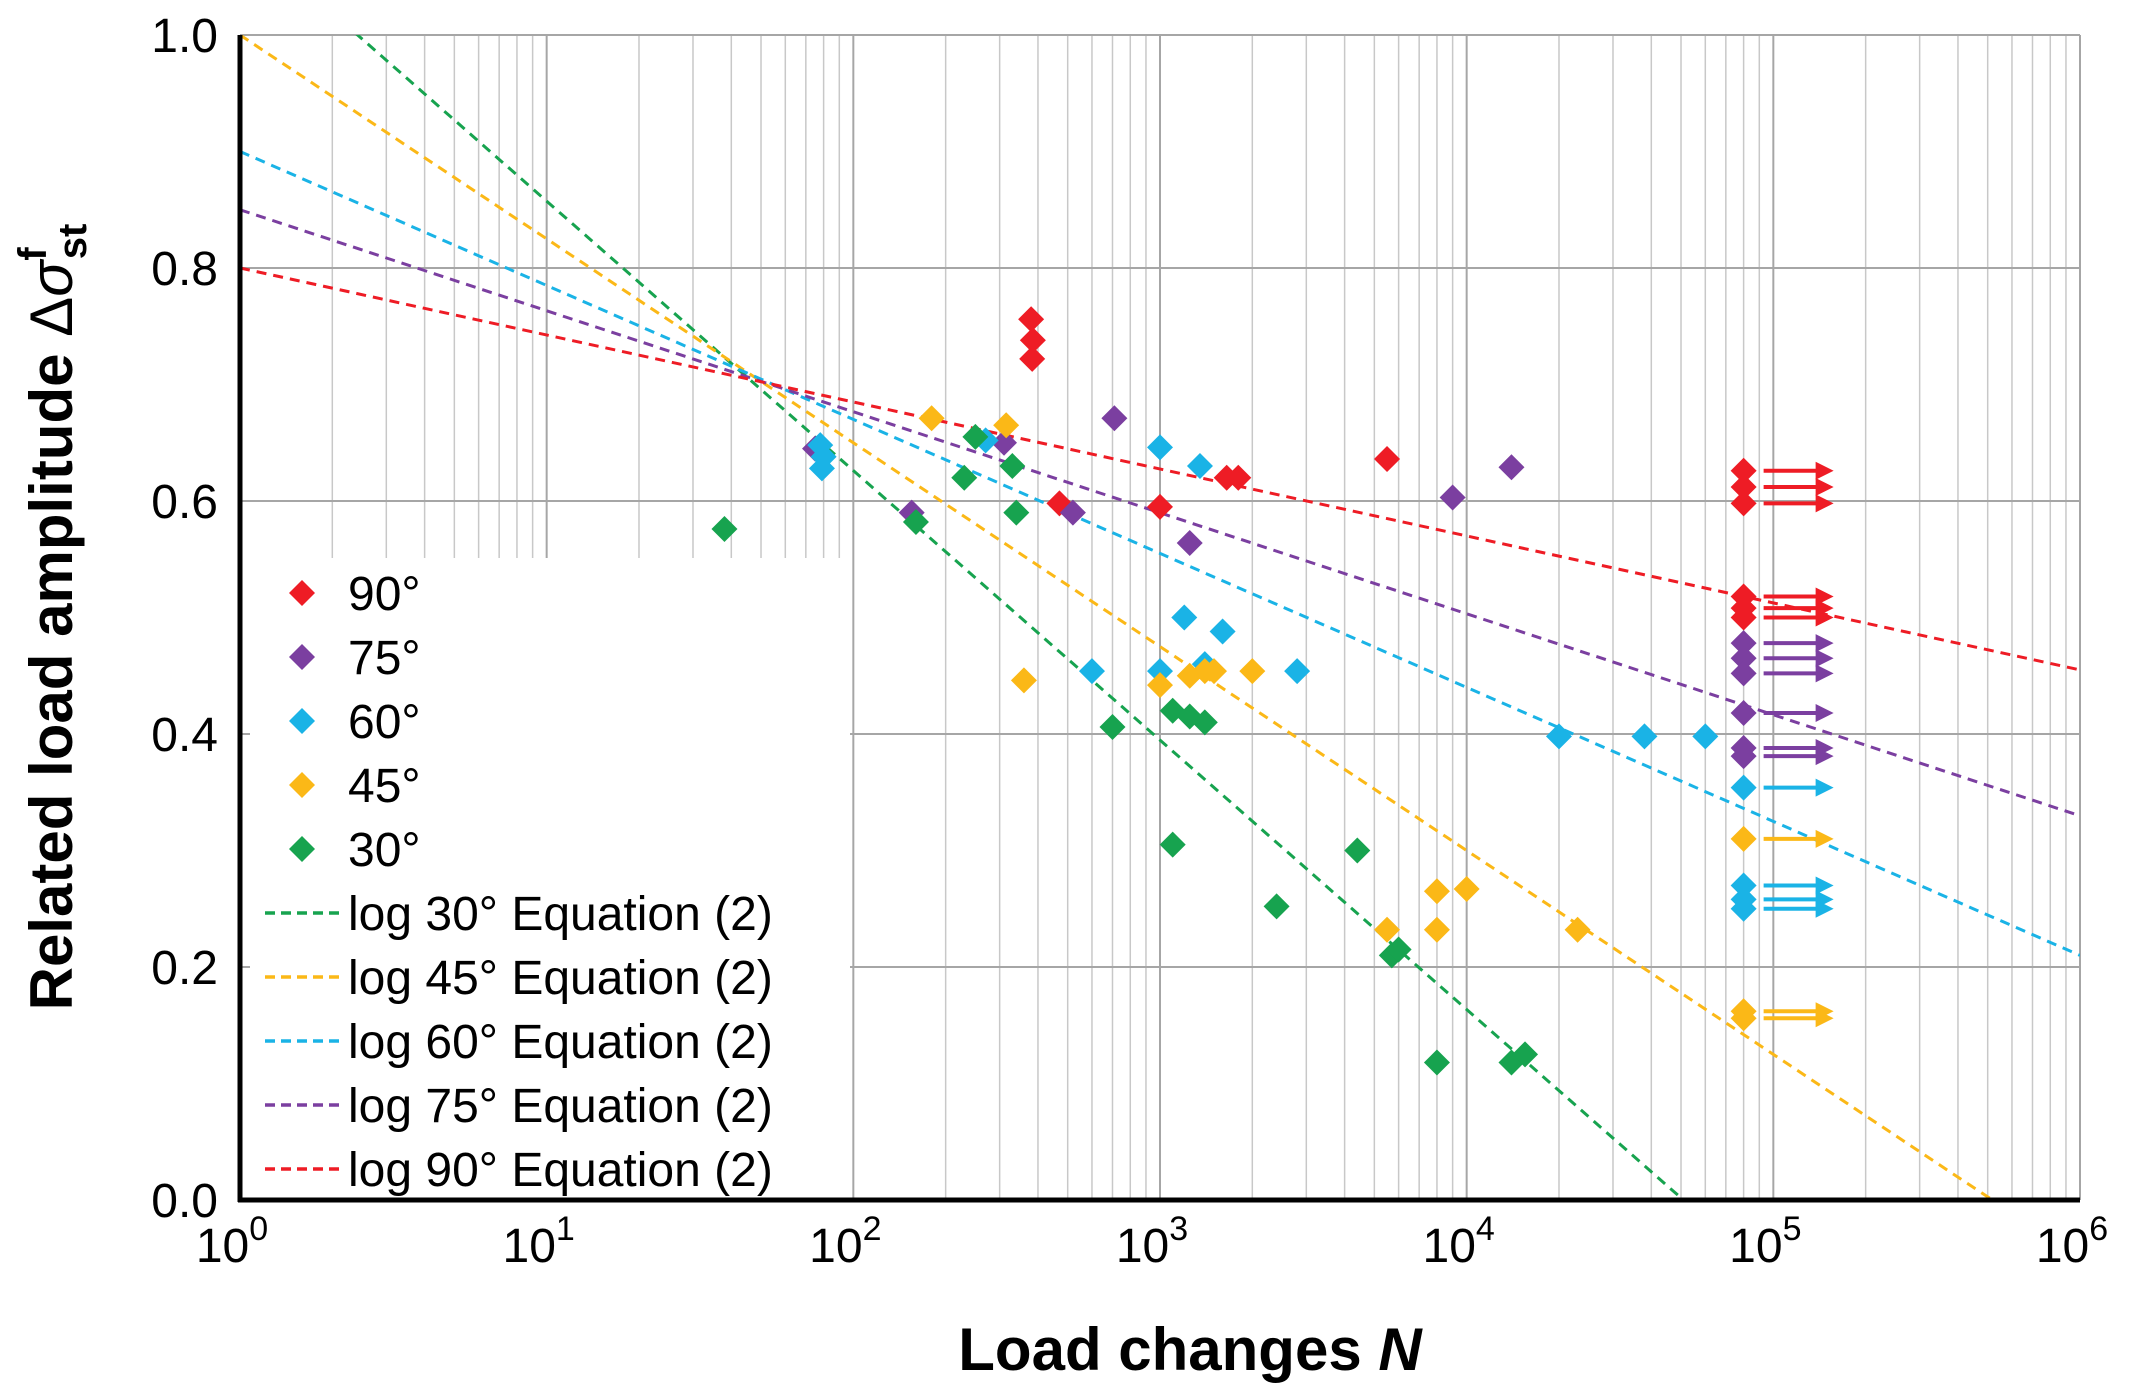 This screenshot has height=1400, width=2130. I want to click on legend-label: log 45° Equation (2), so click(560, 978).